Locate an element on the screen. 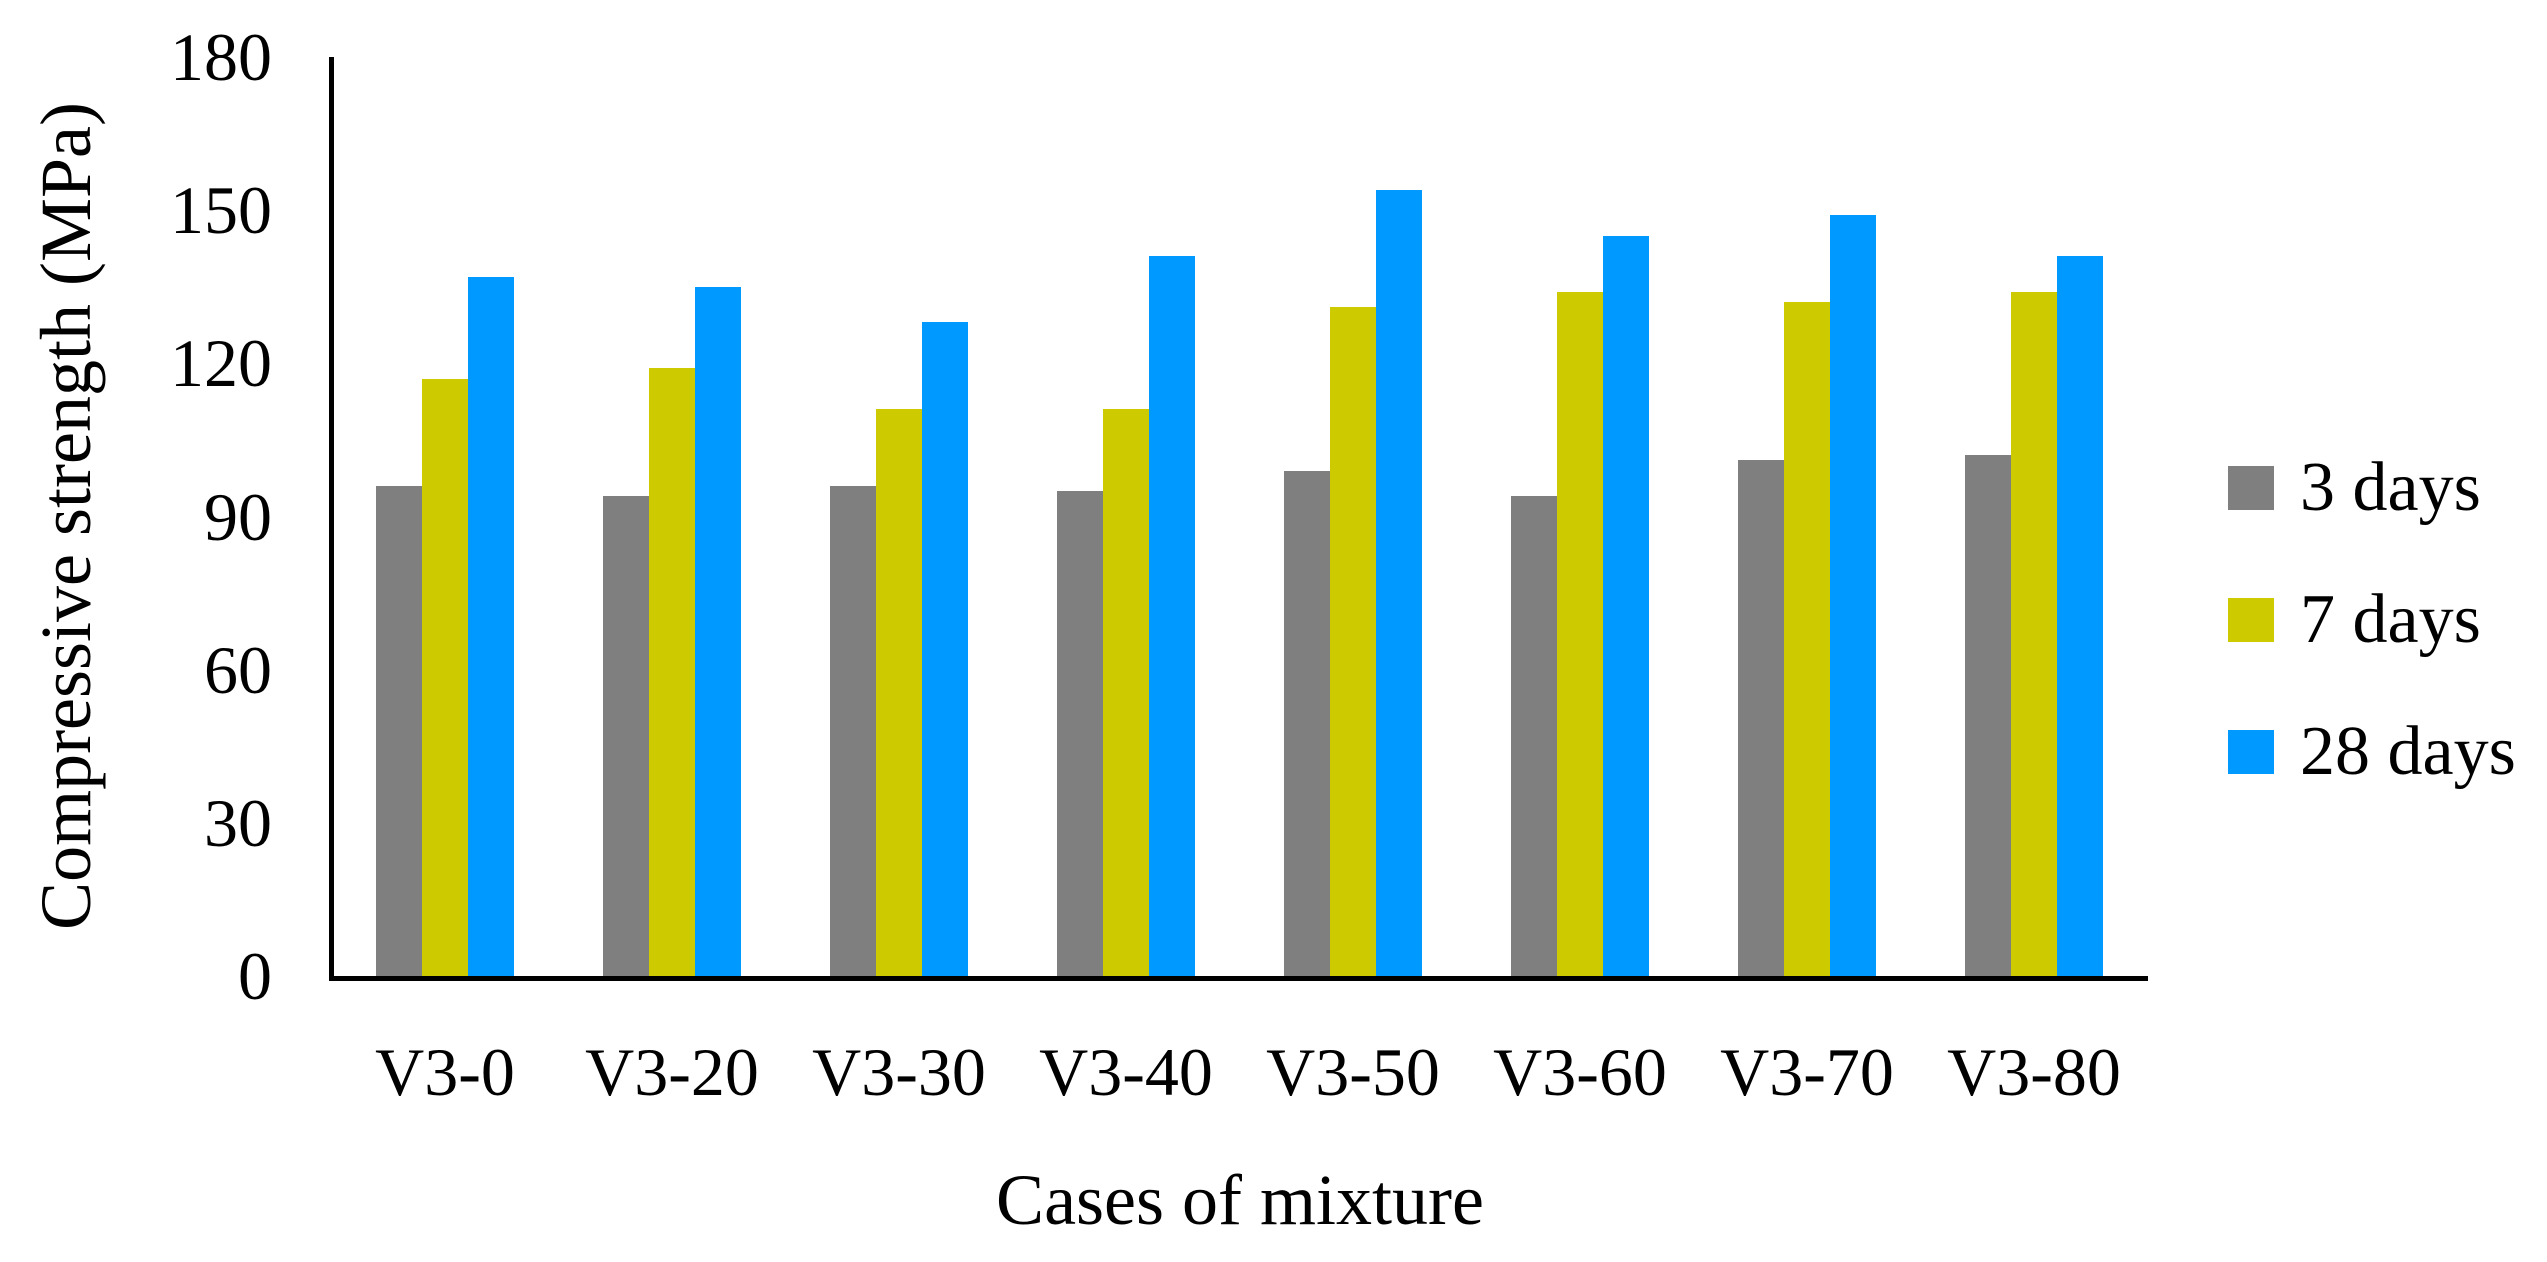  bar-v3-0-3-days is located at coordinates (399, 731).